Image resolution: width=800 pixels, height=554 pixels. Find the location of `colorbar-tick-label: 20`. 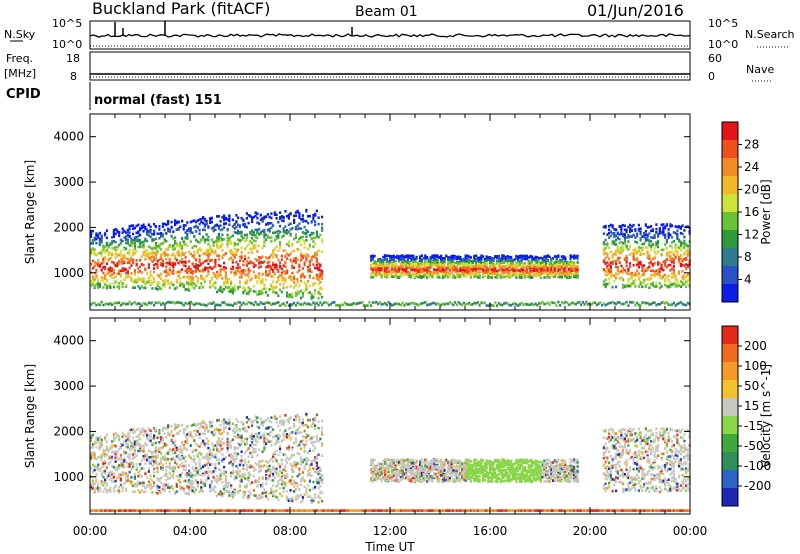

colorbar-tick-label: 20 is located at coordinates (751, 190).